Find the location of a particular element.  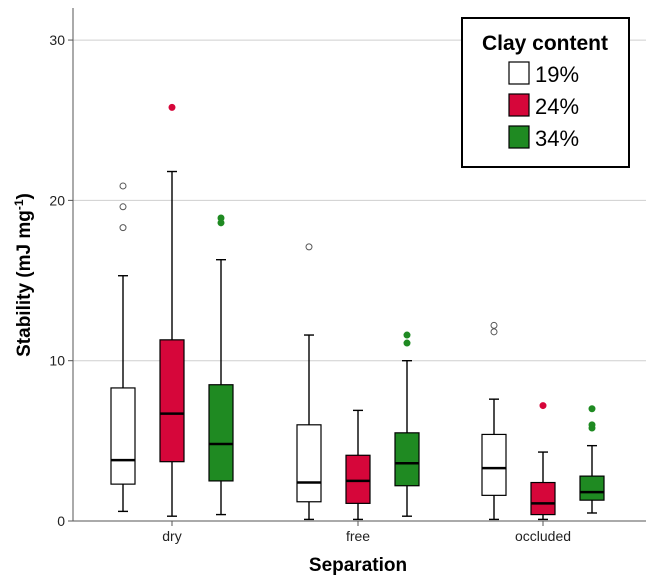

legend: Clay content 19% 24% 34% is located at coordinates (545, 92).